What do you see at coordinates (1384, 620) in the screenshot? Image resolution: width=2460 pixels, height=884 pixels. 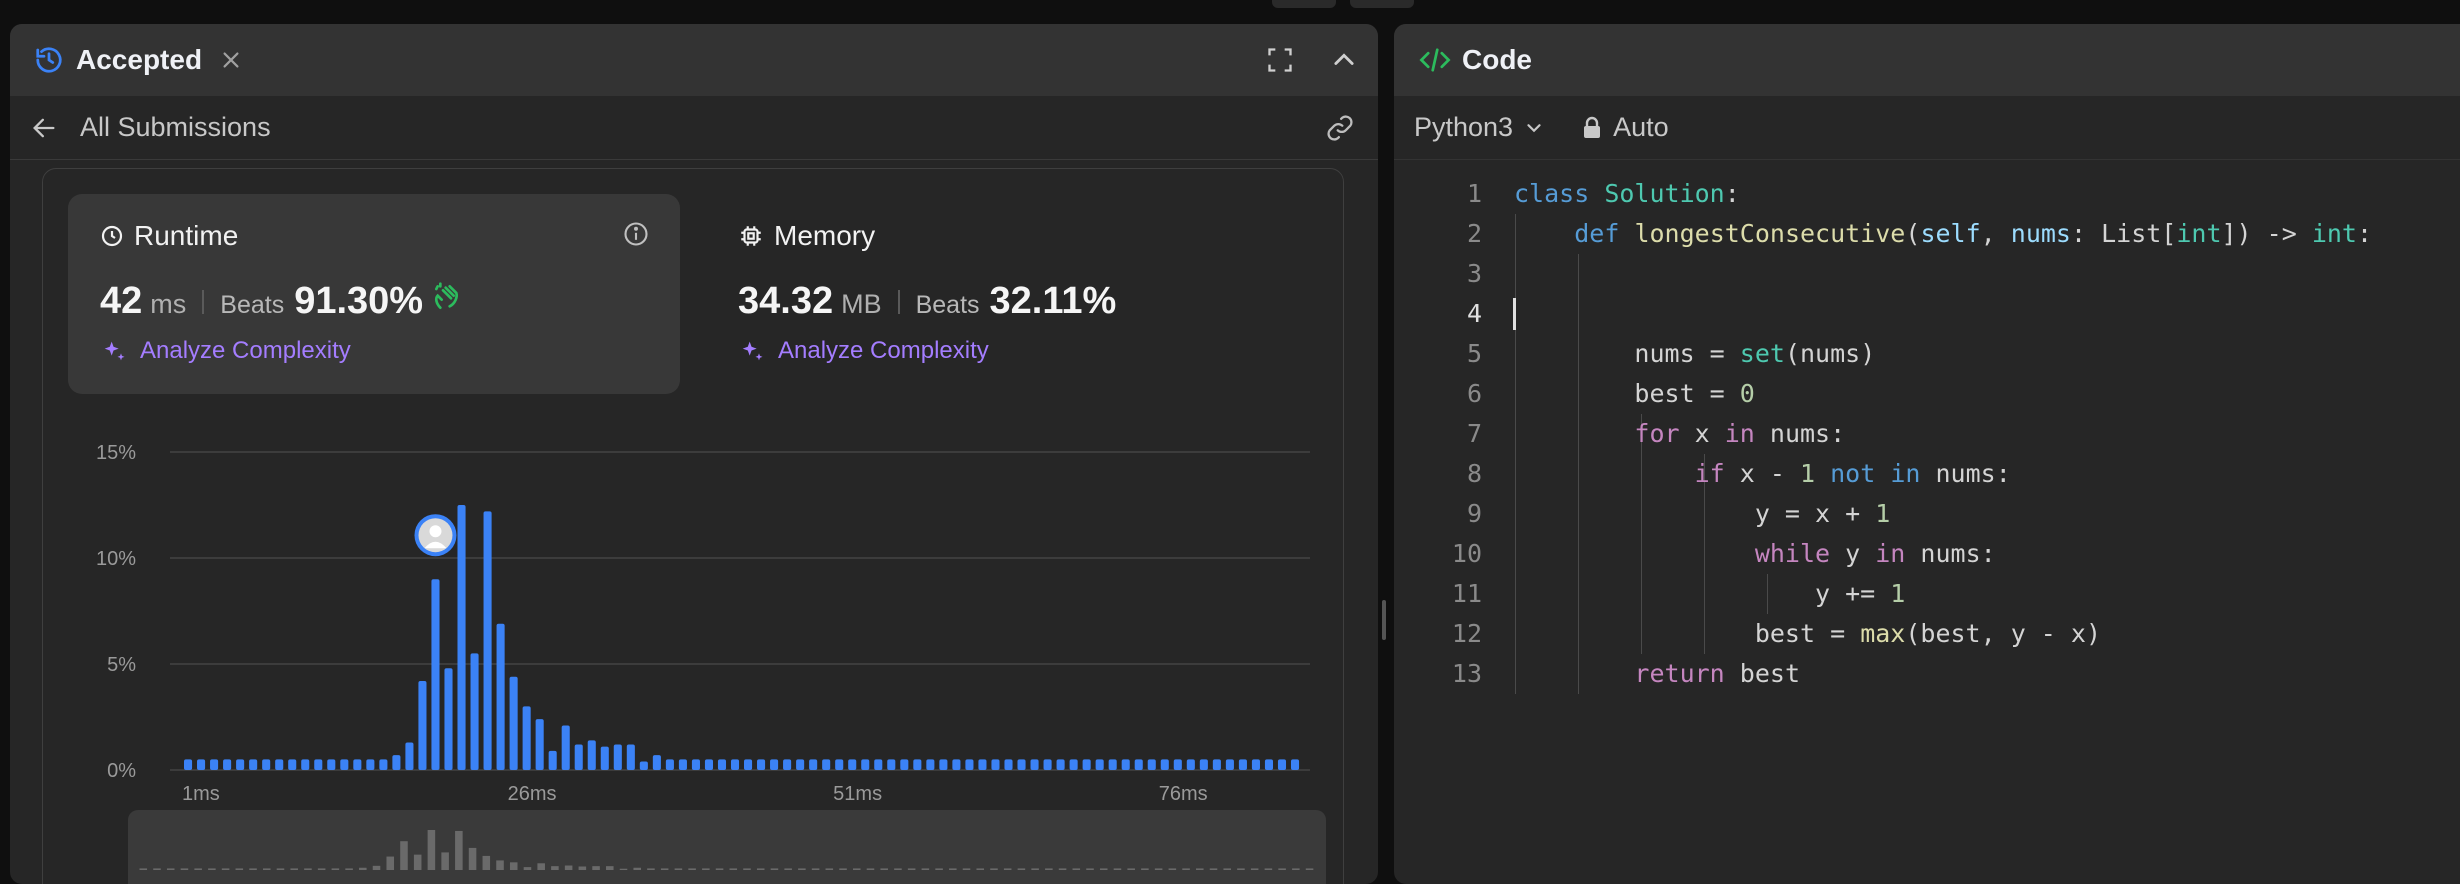 I see `panel-resize-handle` at bounding box center [1384, 620].